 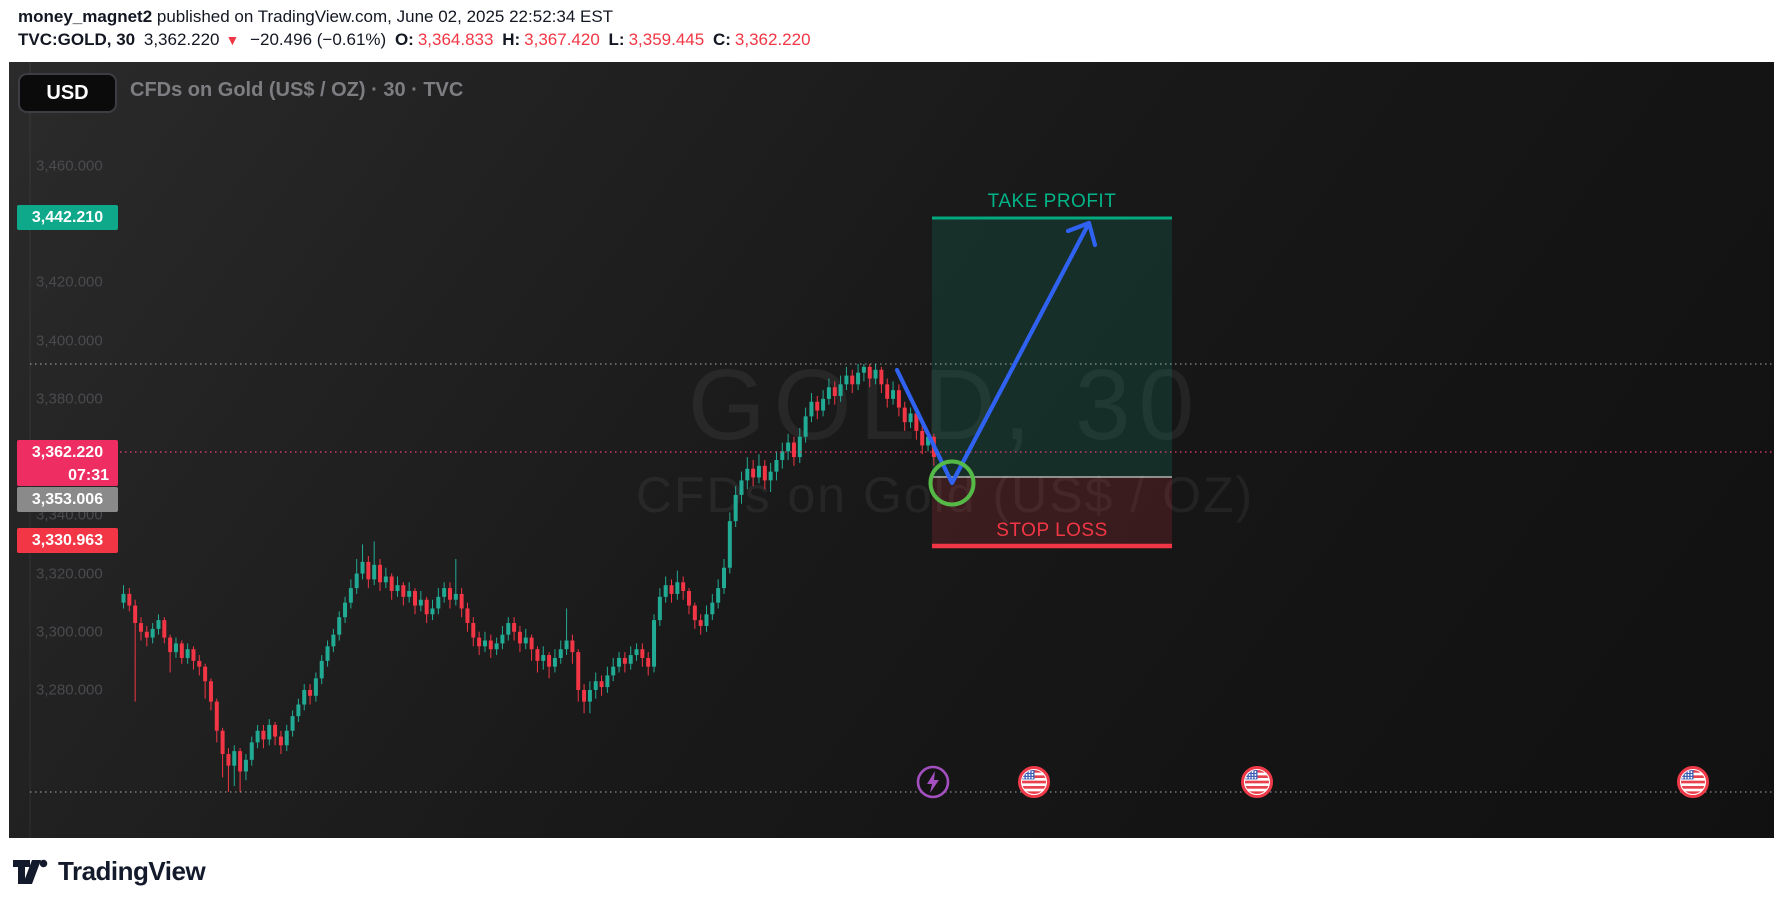 What do you see at coordinates (772, 39) in the screenshot?
I see `close-value: 3,362.220` at bounding box center [772, 39].